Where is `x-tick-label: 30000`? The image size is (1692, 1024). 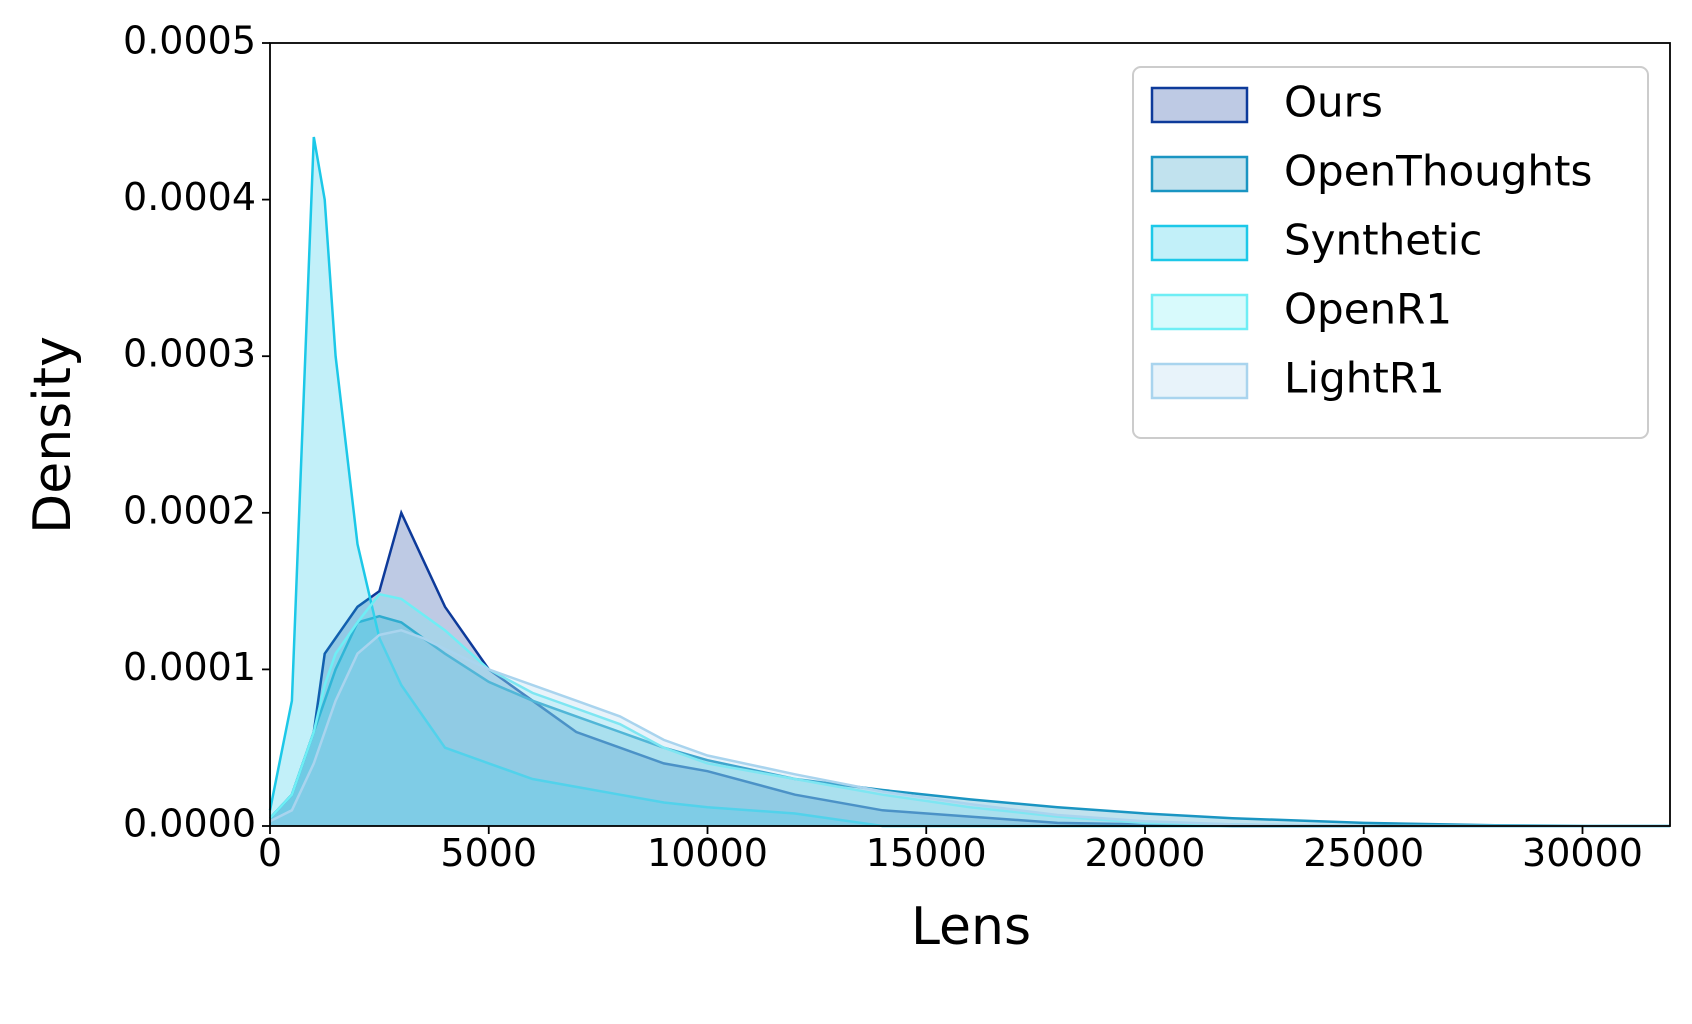
x-tick-label: 30000 is located at coordinates (1582, 853).